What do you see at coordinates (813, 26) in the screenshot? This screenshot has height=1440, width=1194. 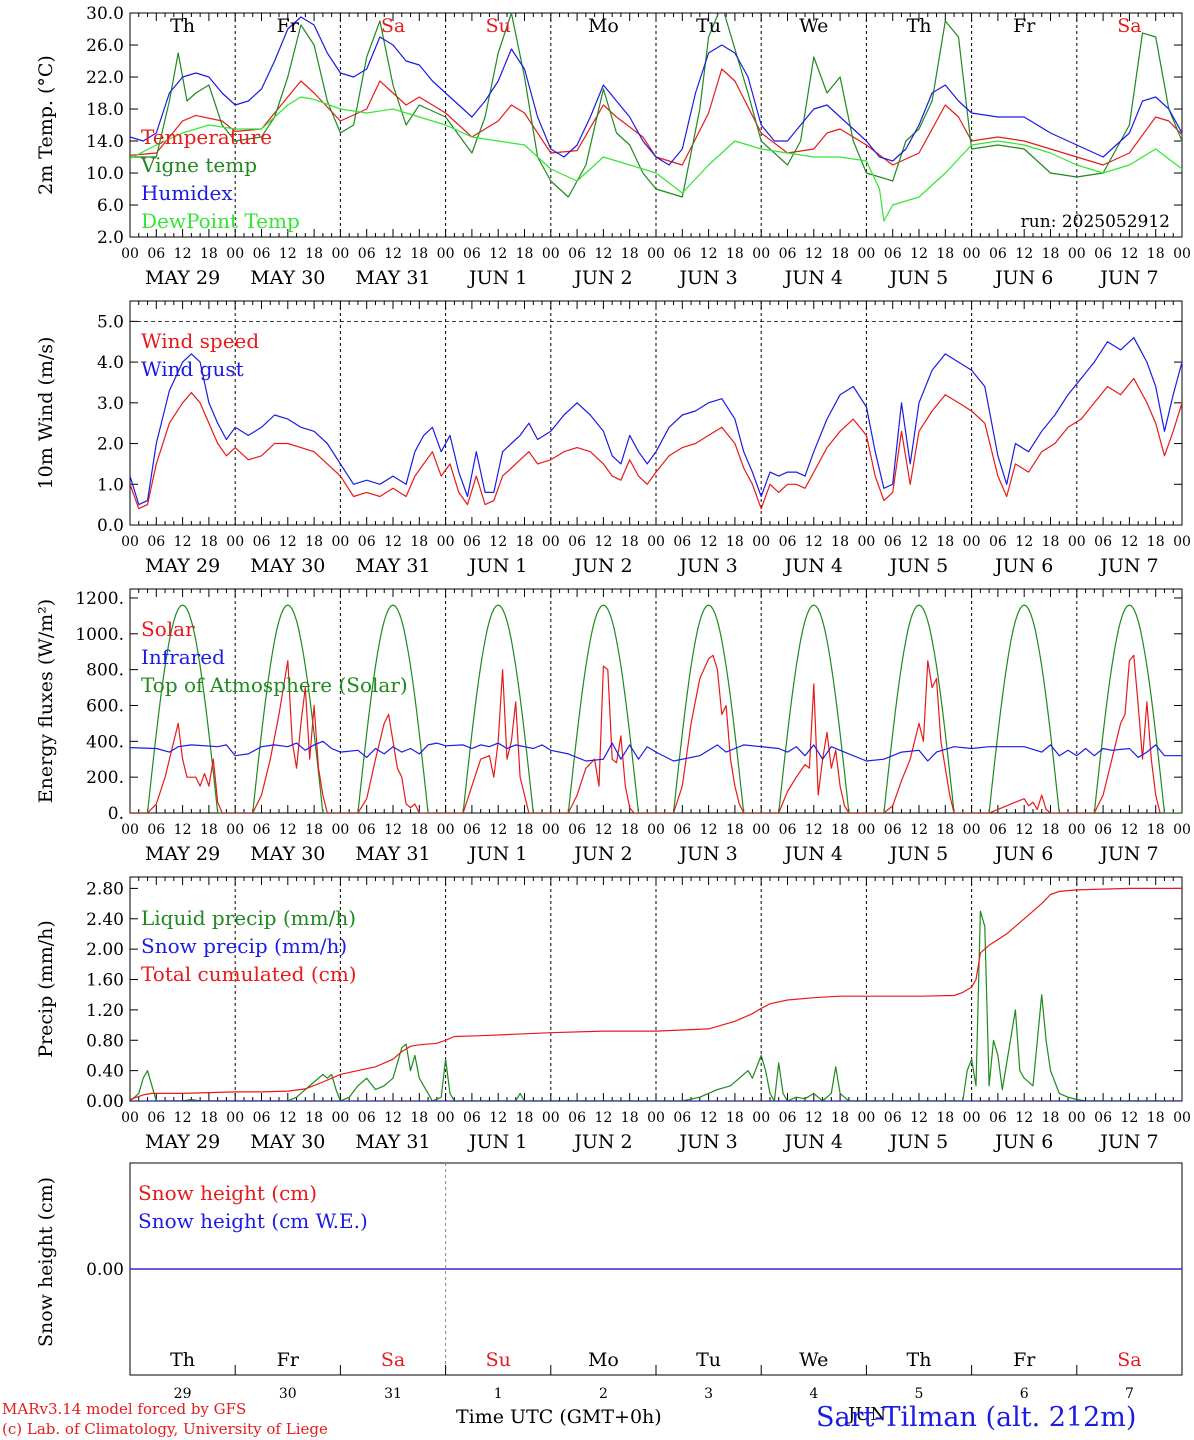 I see `weekday-label: We` at bounding box center [813, 26].